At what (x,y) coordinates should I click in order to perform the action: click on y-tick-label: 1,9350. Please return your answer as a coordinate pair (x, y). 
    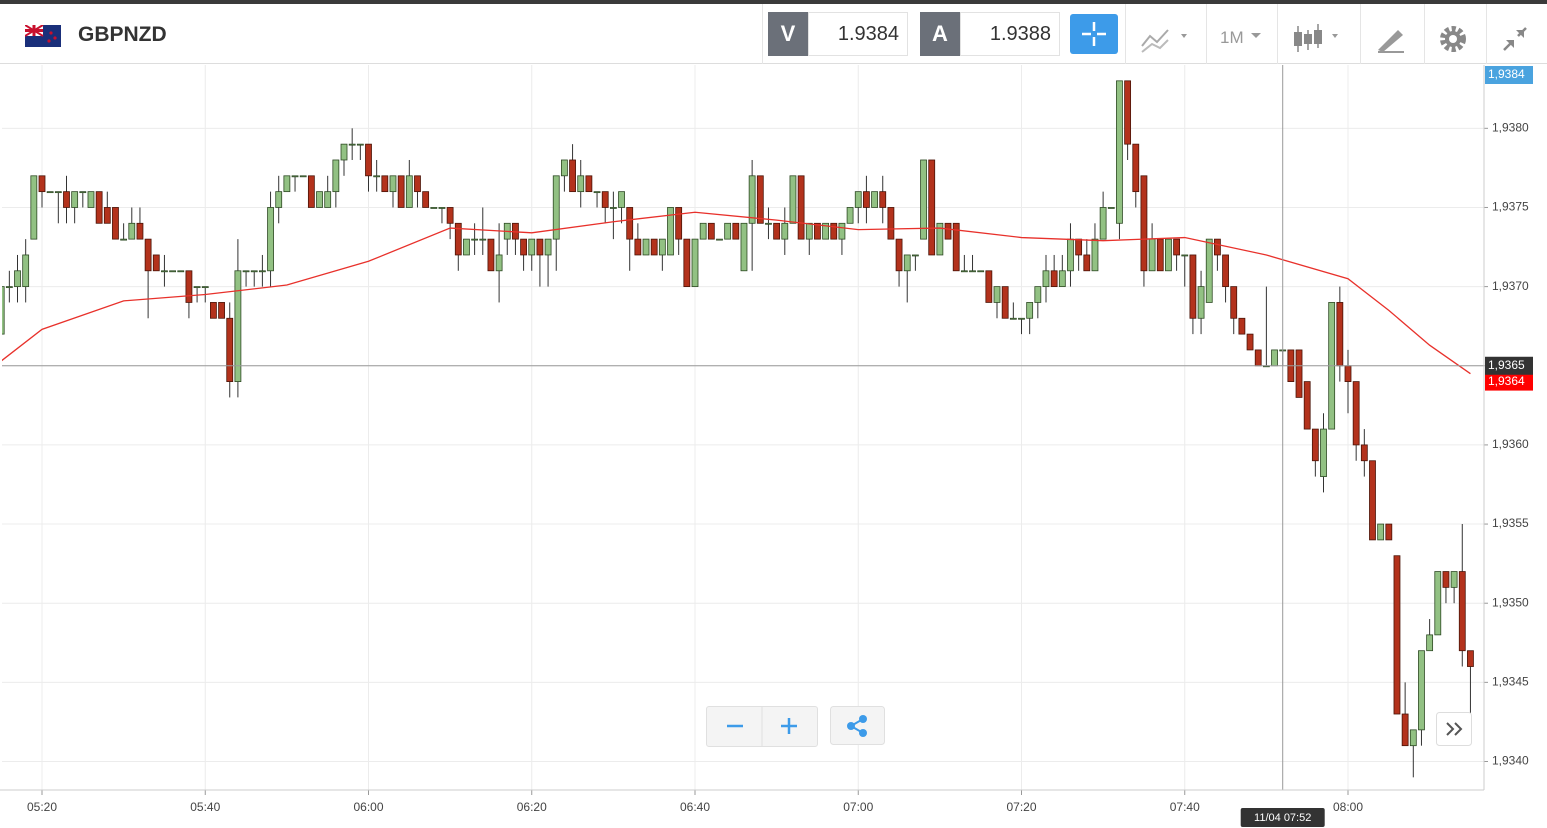
    Looking at the image, I should click on (1510, 602).